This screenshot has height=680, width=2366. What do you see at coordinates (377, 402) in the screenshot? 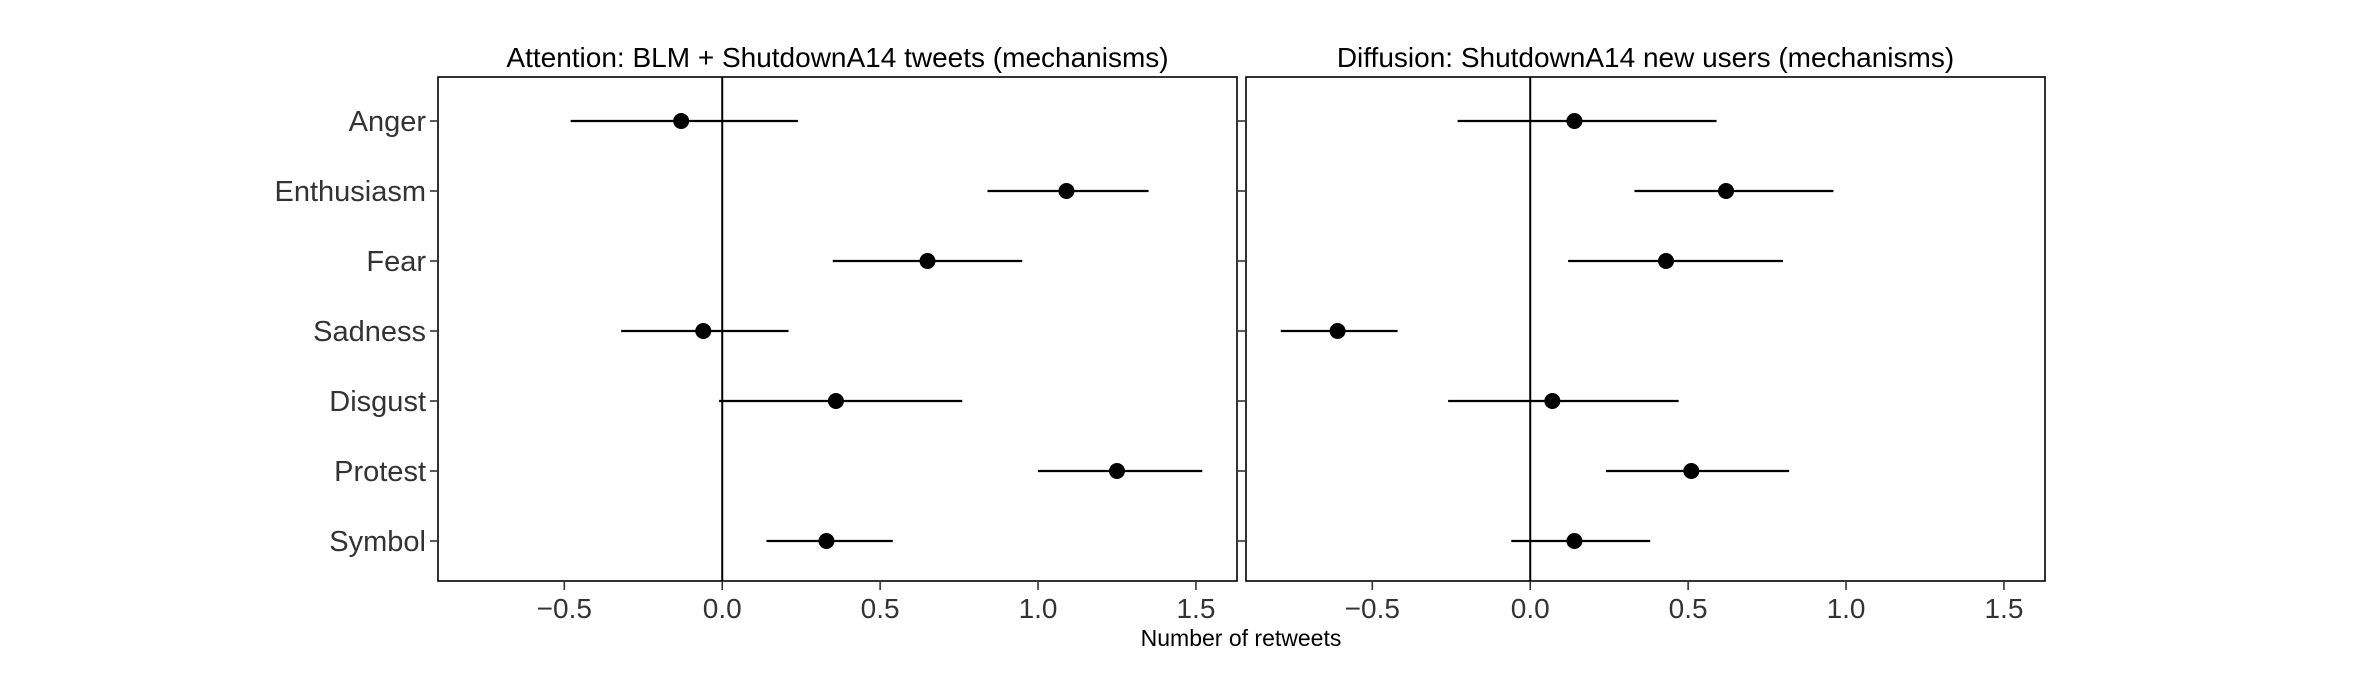
I see `category-label: Disgust` at bounding box center [377, 402].